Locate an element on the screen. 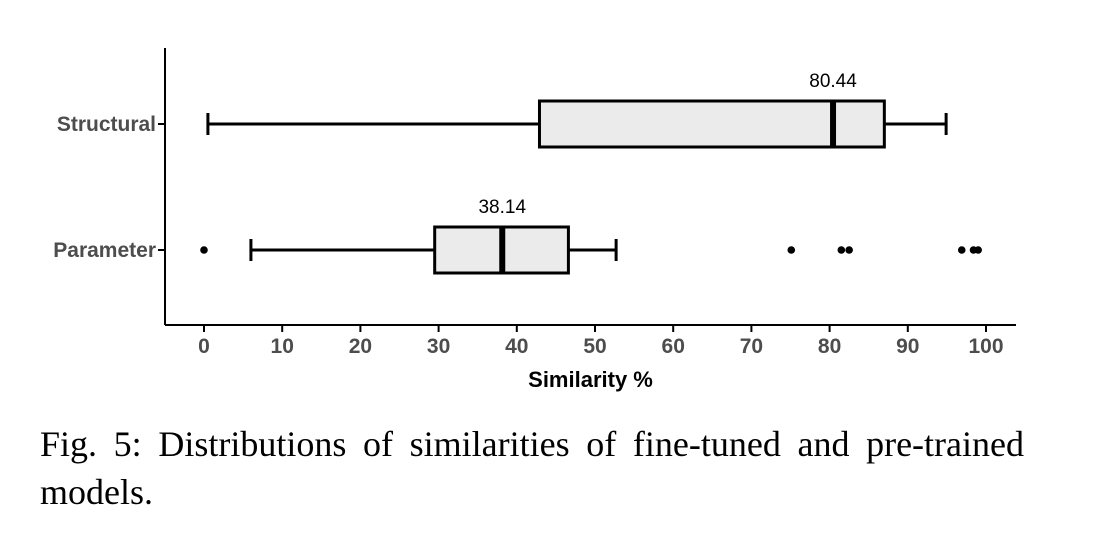 Image resolution: width=1102 pixels, height=548 pixels. median-label: 80.44 is located at coordinates (833, 81).